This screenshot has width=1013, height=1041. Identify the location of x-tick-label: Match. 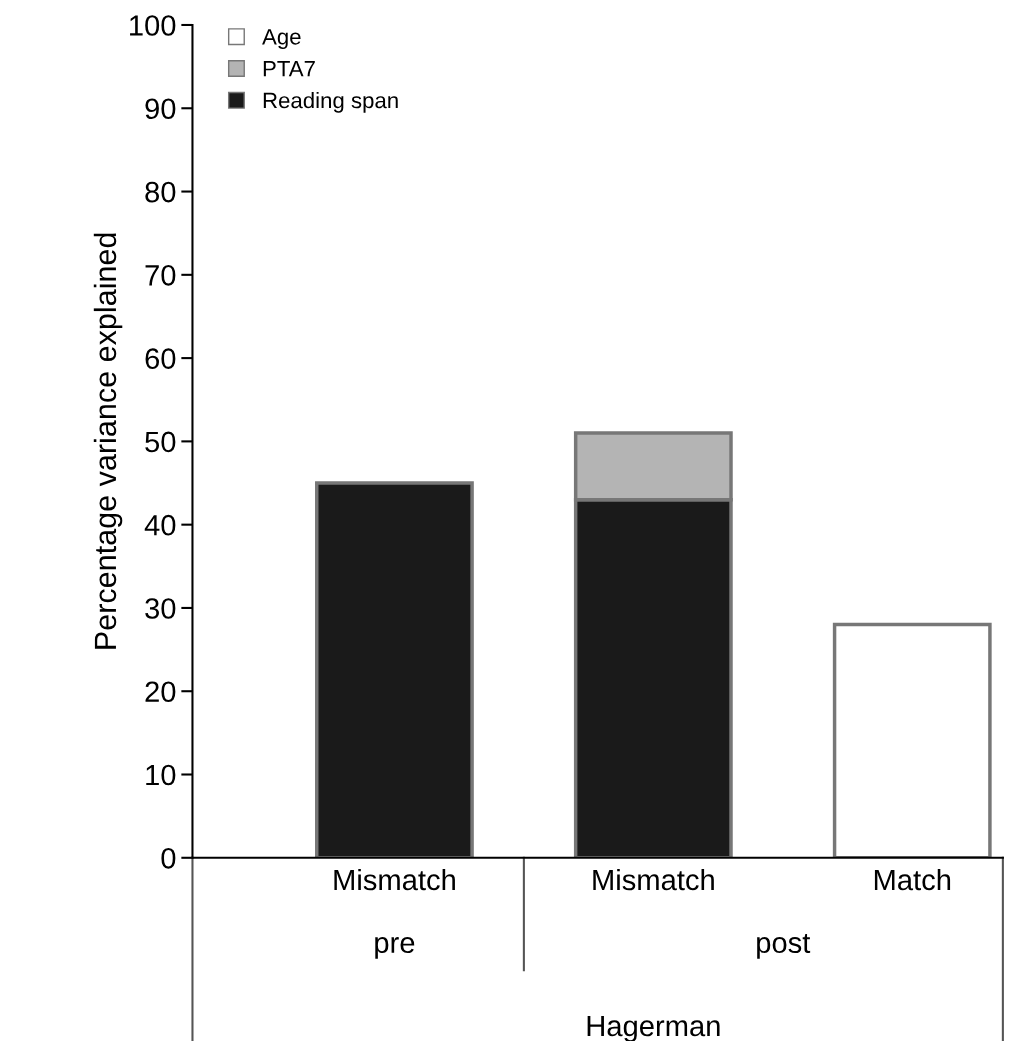
(912, 879).